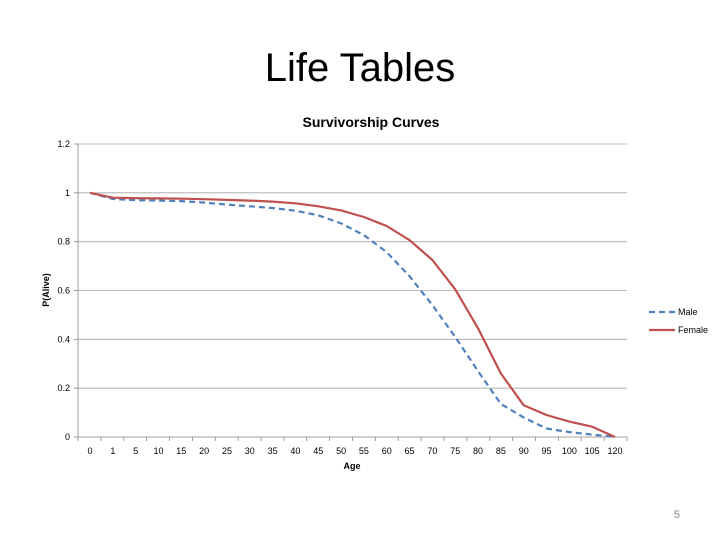 The height and width of the screenshot is (540, 720). What do you see at coordinates (676, 515) in the screenshot?
I see `slide-number: 5` at bounding box center [676, 515].